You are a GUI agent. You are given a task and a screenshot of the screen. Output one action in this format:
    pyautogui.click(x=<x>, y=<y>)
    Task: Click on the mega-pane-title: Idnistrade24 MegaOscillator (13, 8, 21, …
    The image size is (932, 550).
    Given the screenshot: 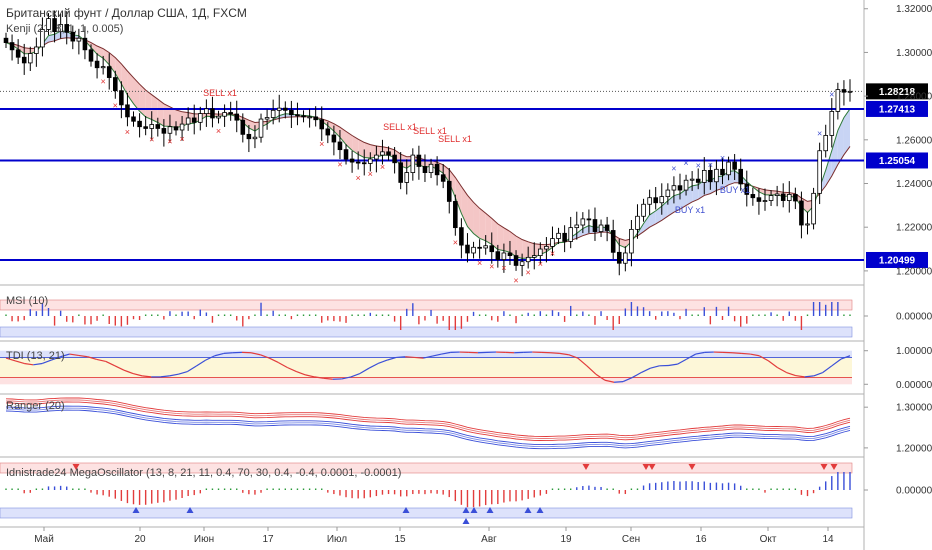 What is the action you would take?
    pyautogui.click(x=204, y=473)
    